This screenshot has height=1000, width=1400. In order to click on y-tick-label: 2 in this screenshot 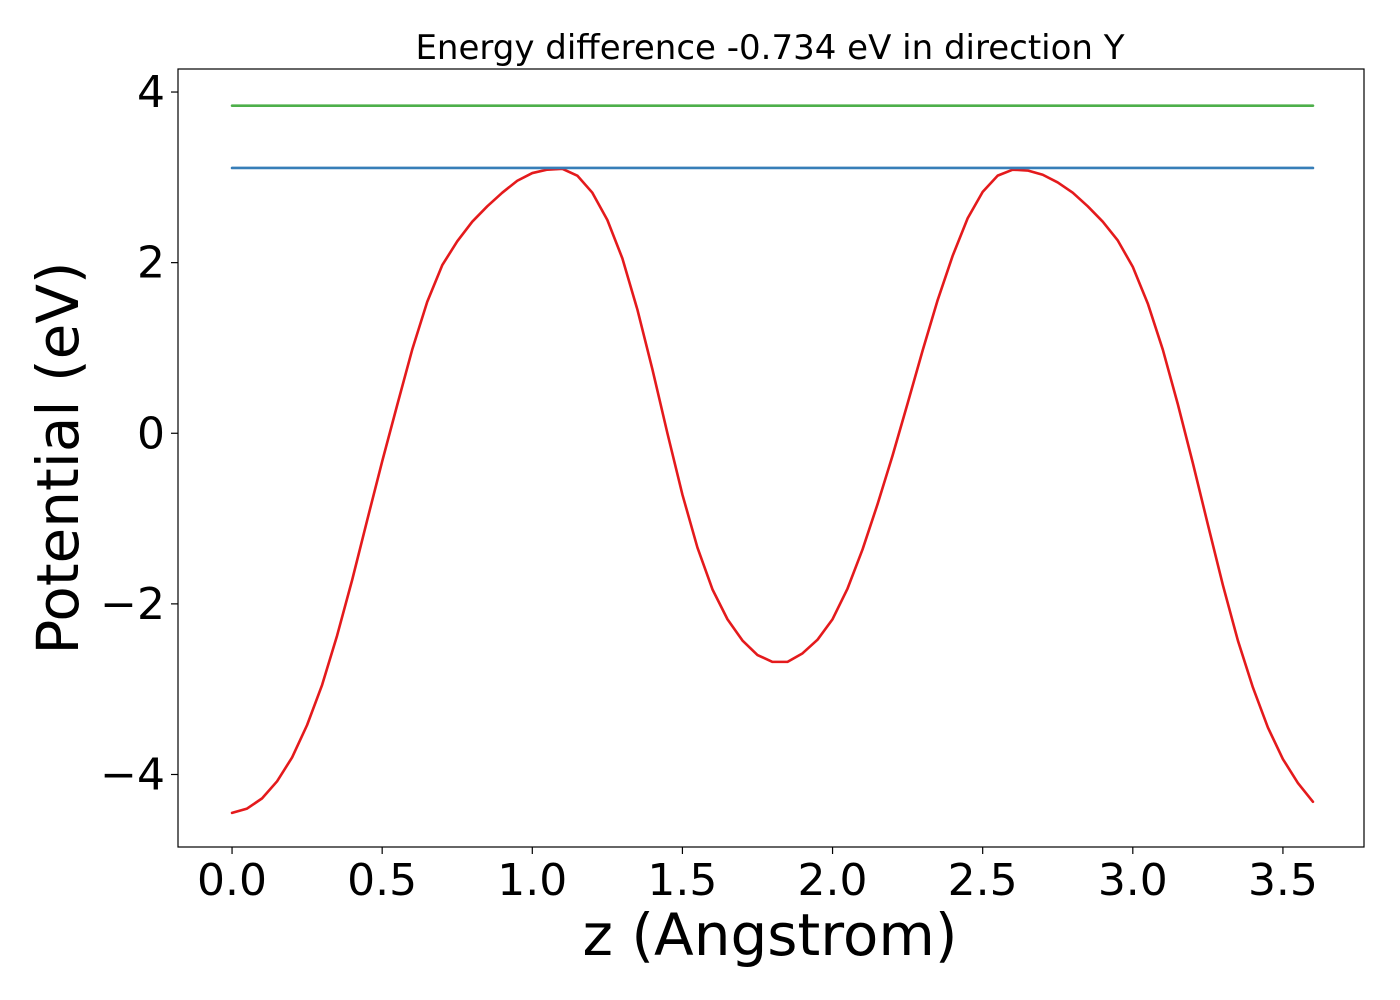, I will do `click(151, 263)`.